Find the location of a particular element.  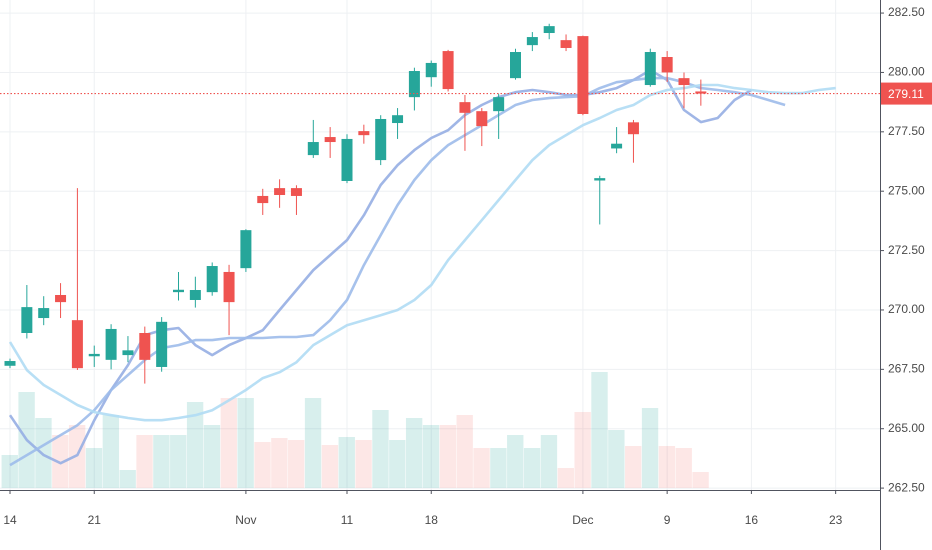

y-tick-label: 277.50 is located at coordinates (906, 131).